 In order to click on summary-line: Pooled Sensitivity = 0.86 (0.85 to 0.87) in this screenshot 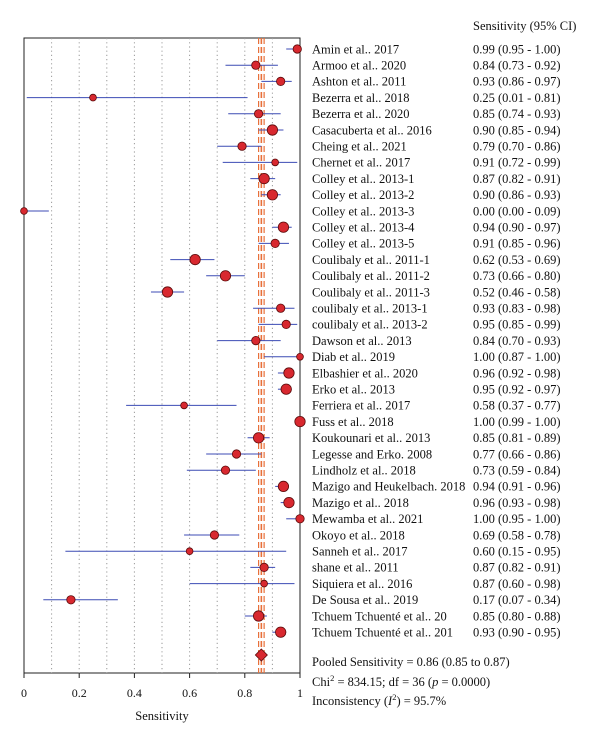, I will do `click(411, 662)`.